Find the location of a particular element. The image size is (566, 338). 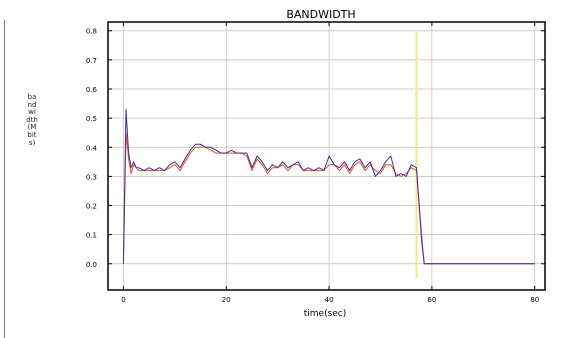

y-tick-label: 0.0 is located at coordinates (91, 265).